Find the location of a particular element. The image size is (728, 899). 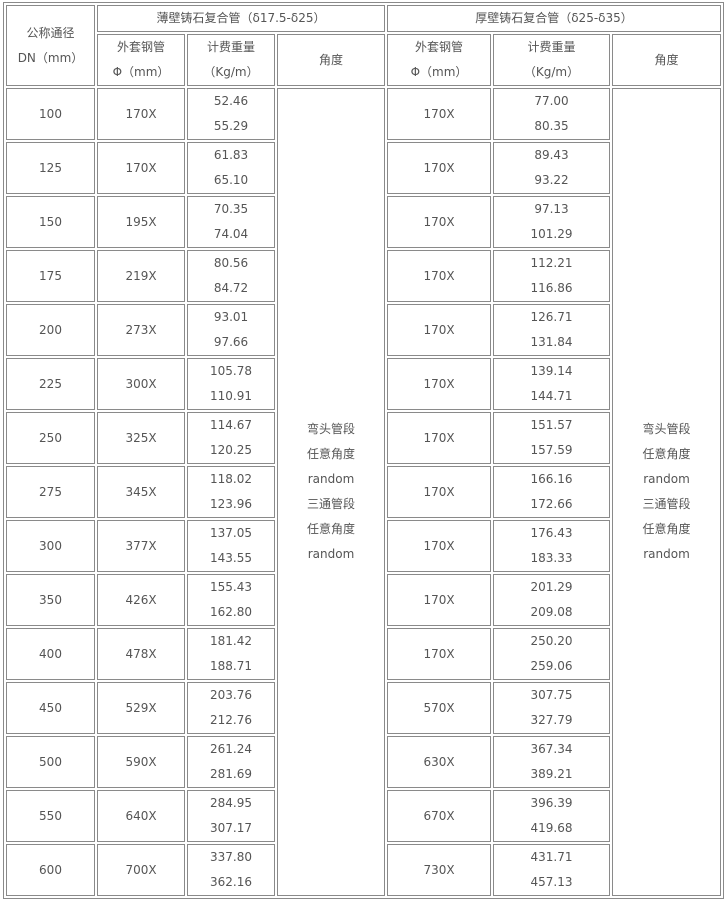

thin-steel-cell: 195X is located at coordinates (141, 222).